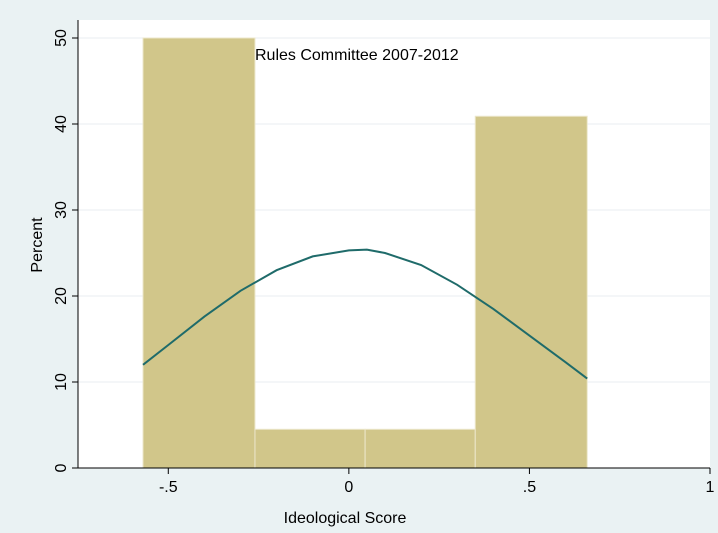  I want to click on y-tick-label-20: 20, so click(61, 296).